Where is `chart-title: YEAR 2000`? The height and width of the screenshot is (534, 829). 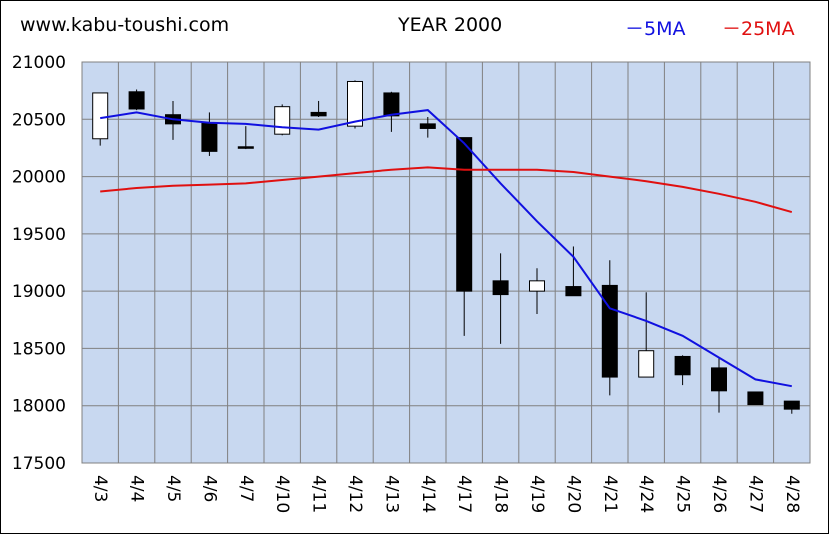
chart-title: YEAR 2000 is located at coordinates (450, 25).